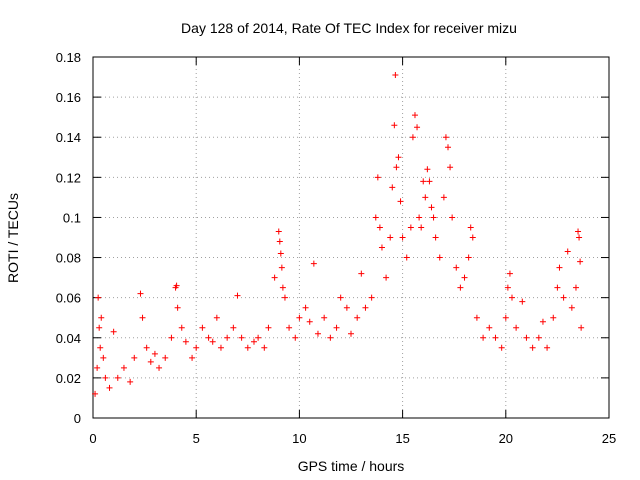 This screenshot has height=480, width=640. Describe the element at coordinates (77, 418) in the screenshot. I see `y-tick-label: 0` at that location.